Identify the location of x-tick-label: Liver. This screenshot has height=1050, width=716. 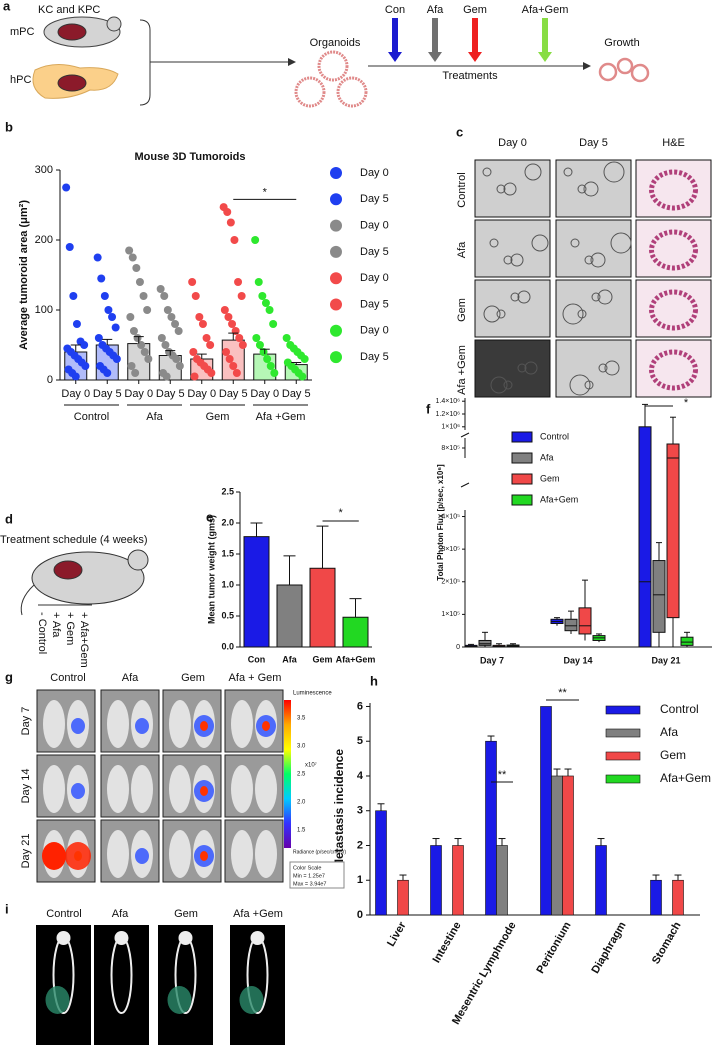
(397, 933).